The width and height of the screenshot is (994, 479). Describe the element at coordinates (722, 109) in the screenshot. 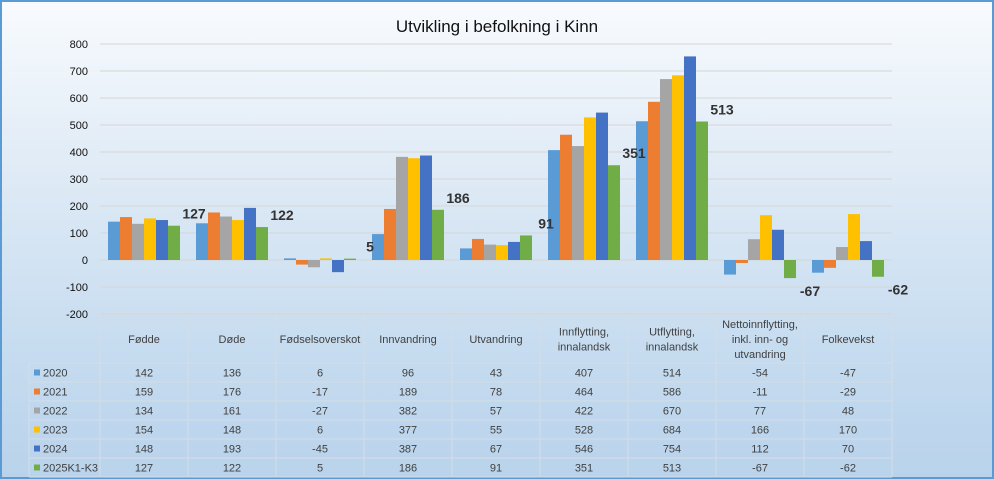

I see `data-label: 513` at that location.